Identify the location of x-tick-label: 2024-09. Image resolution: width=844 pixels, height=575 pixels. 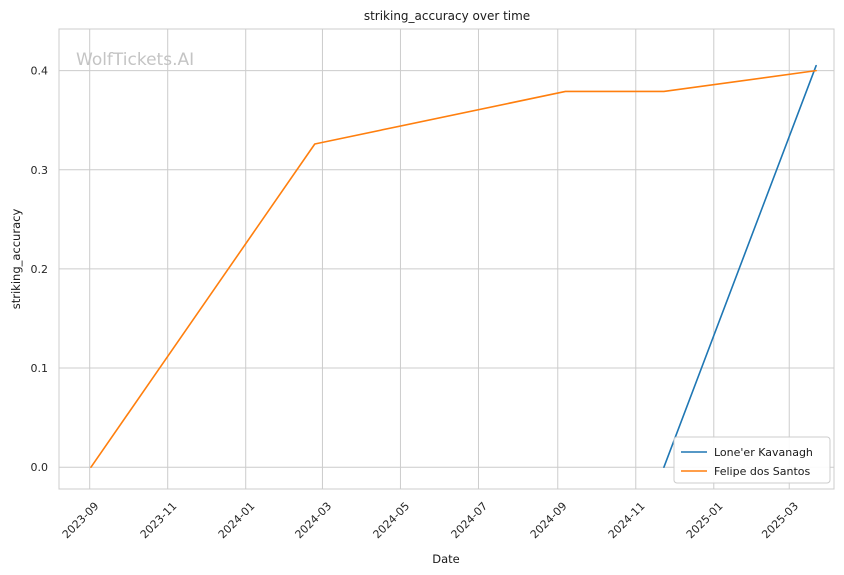
(549, 521).